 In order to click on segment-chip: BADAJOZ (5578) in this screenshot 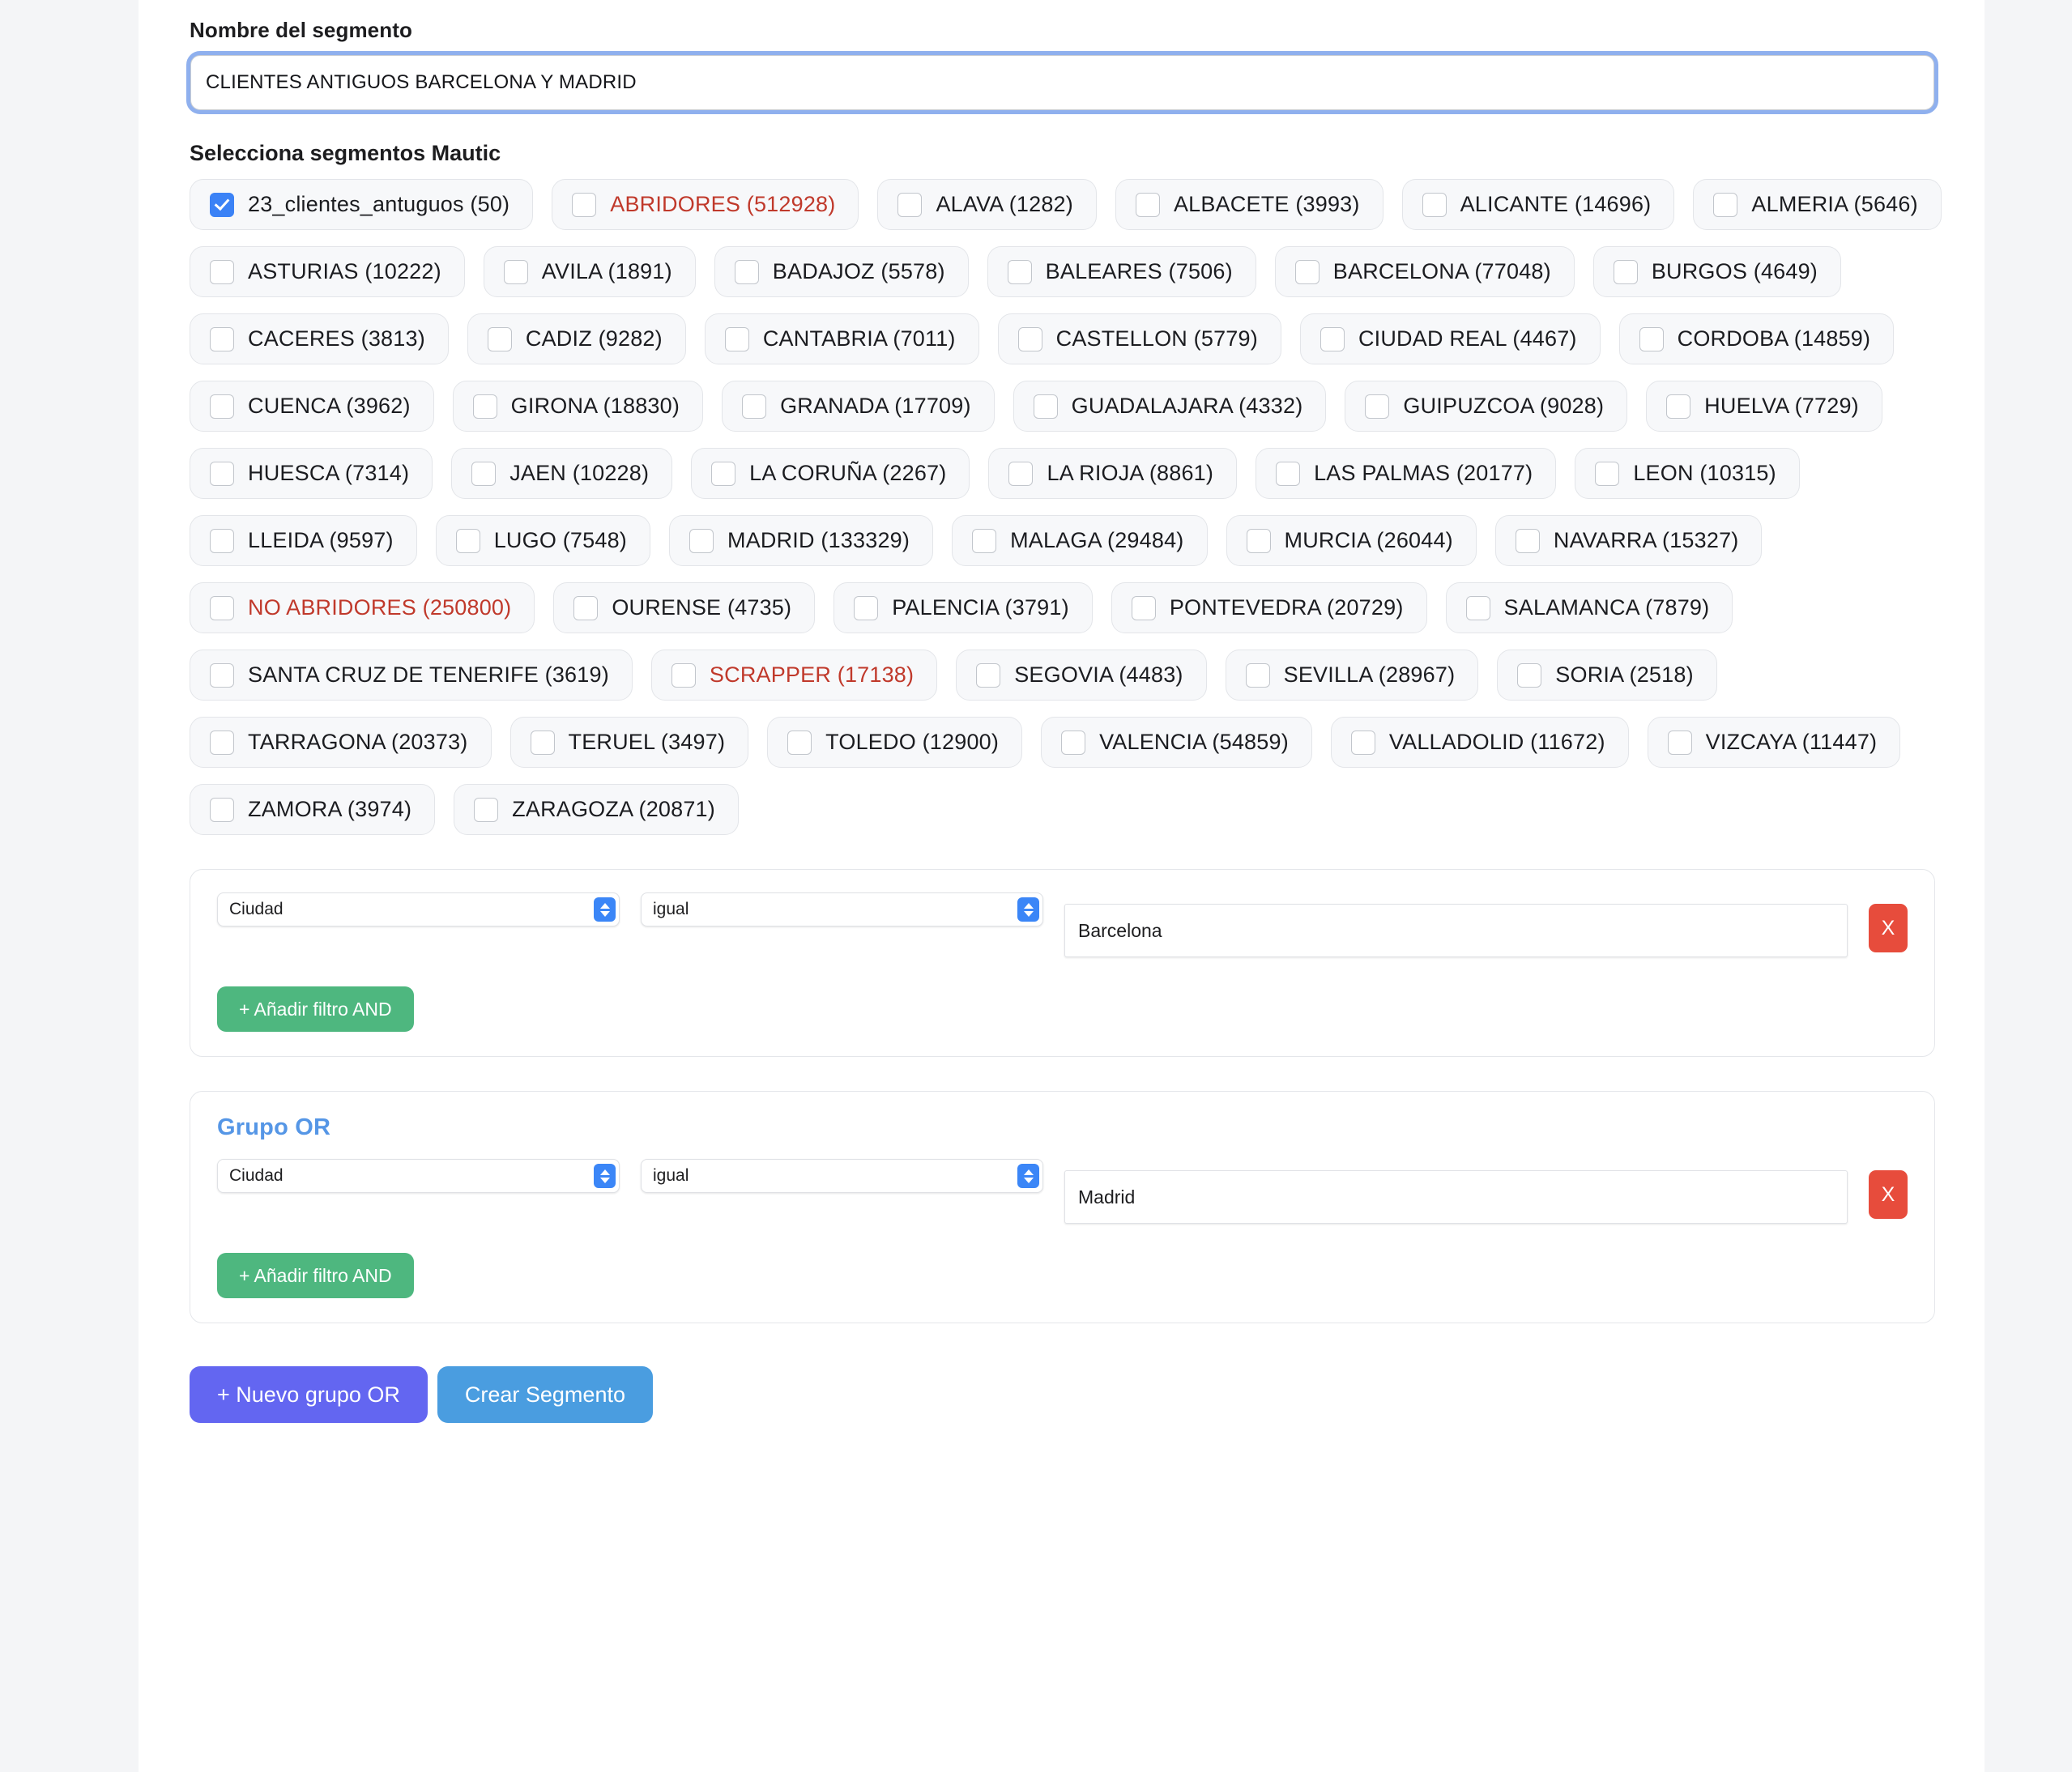, I will do `click(841, 272)`.